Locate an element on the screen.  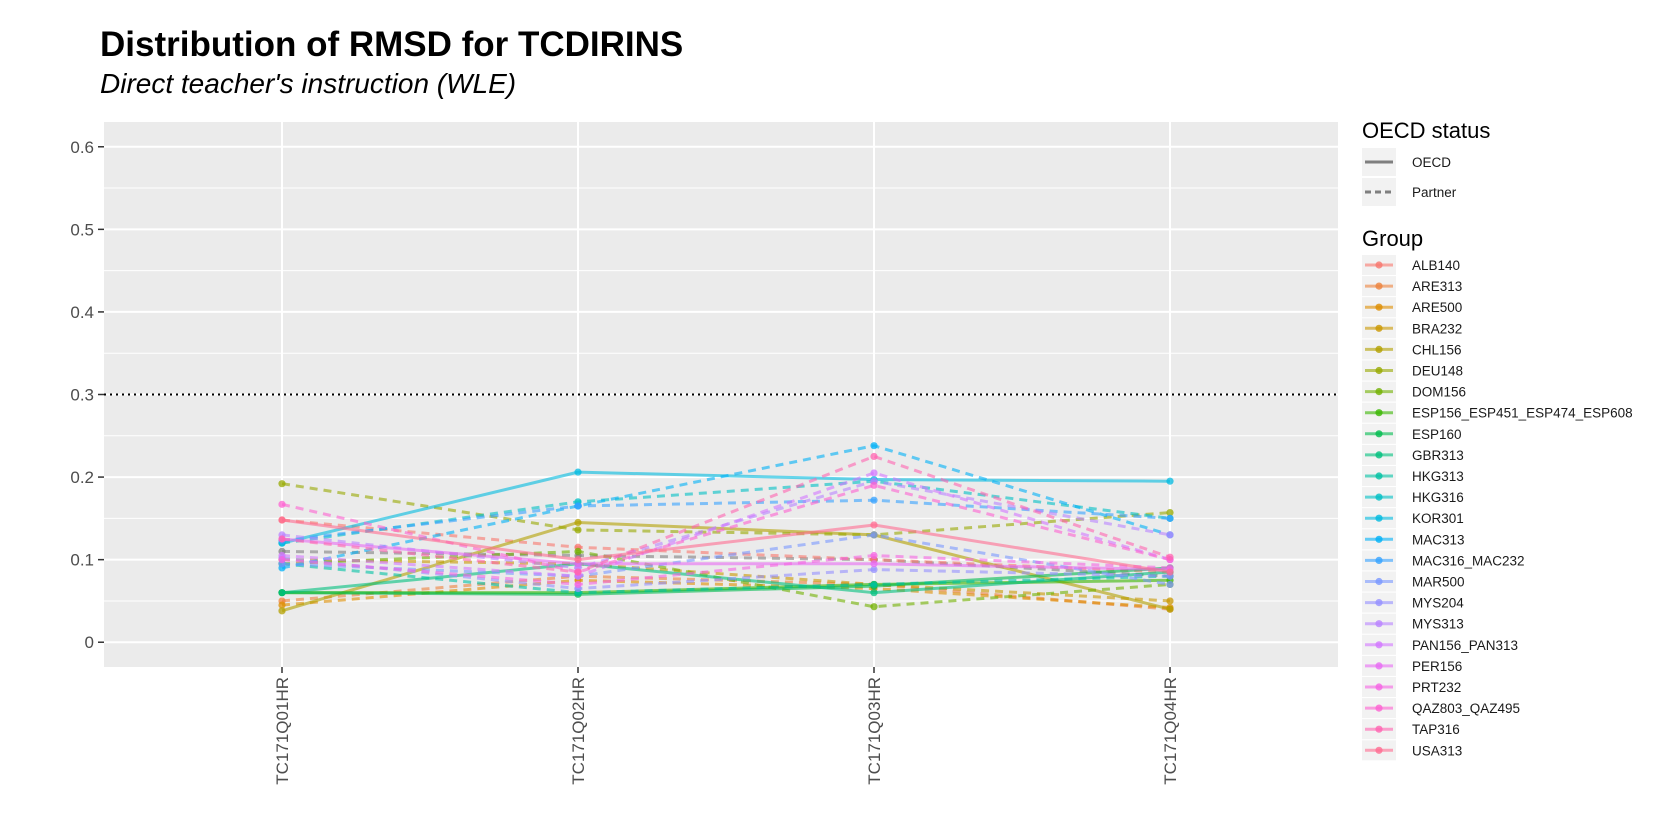
legend-label: DEU148 is located at coordinates (1437, 371).